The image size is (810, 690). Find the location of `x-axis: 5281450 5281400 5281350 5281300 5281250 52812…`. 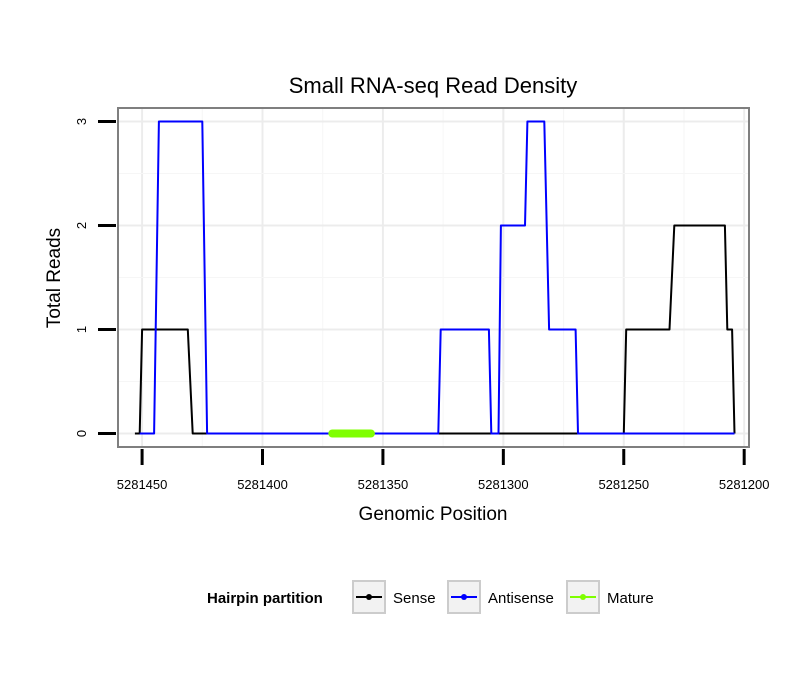

x-axis: 5281450 5281400 5281350 5281300 5281250 52812… is located at coordinates (443, 470).